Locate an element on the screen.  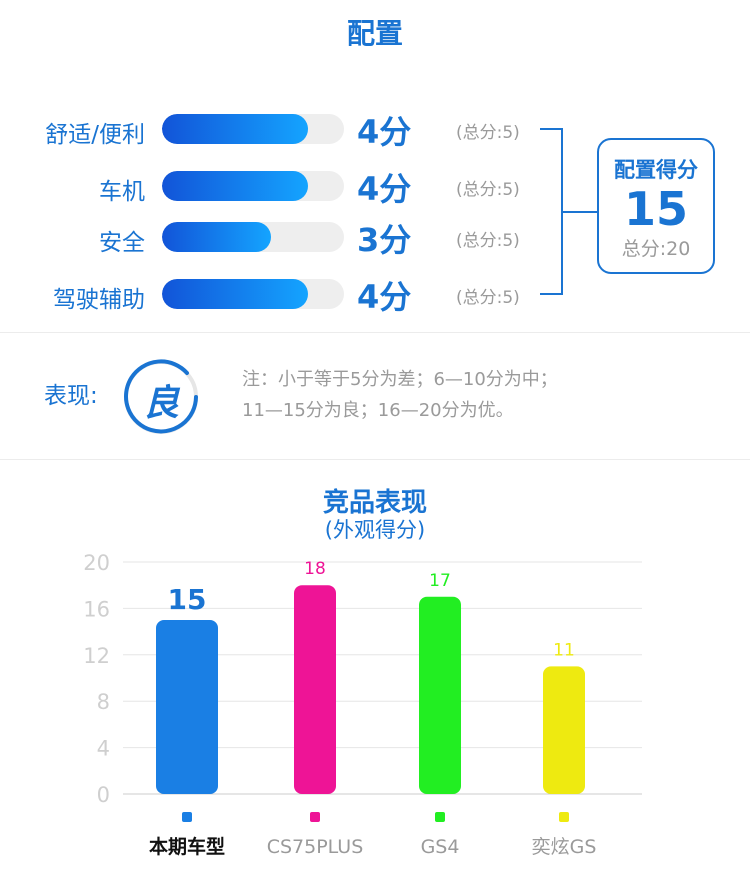
bar-value-label: 15 is located at coordinates (187, 599).